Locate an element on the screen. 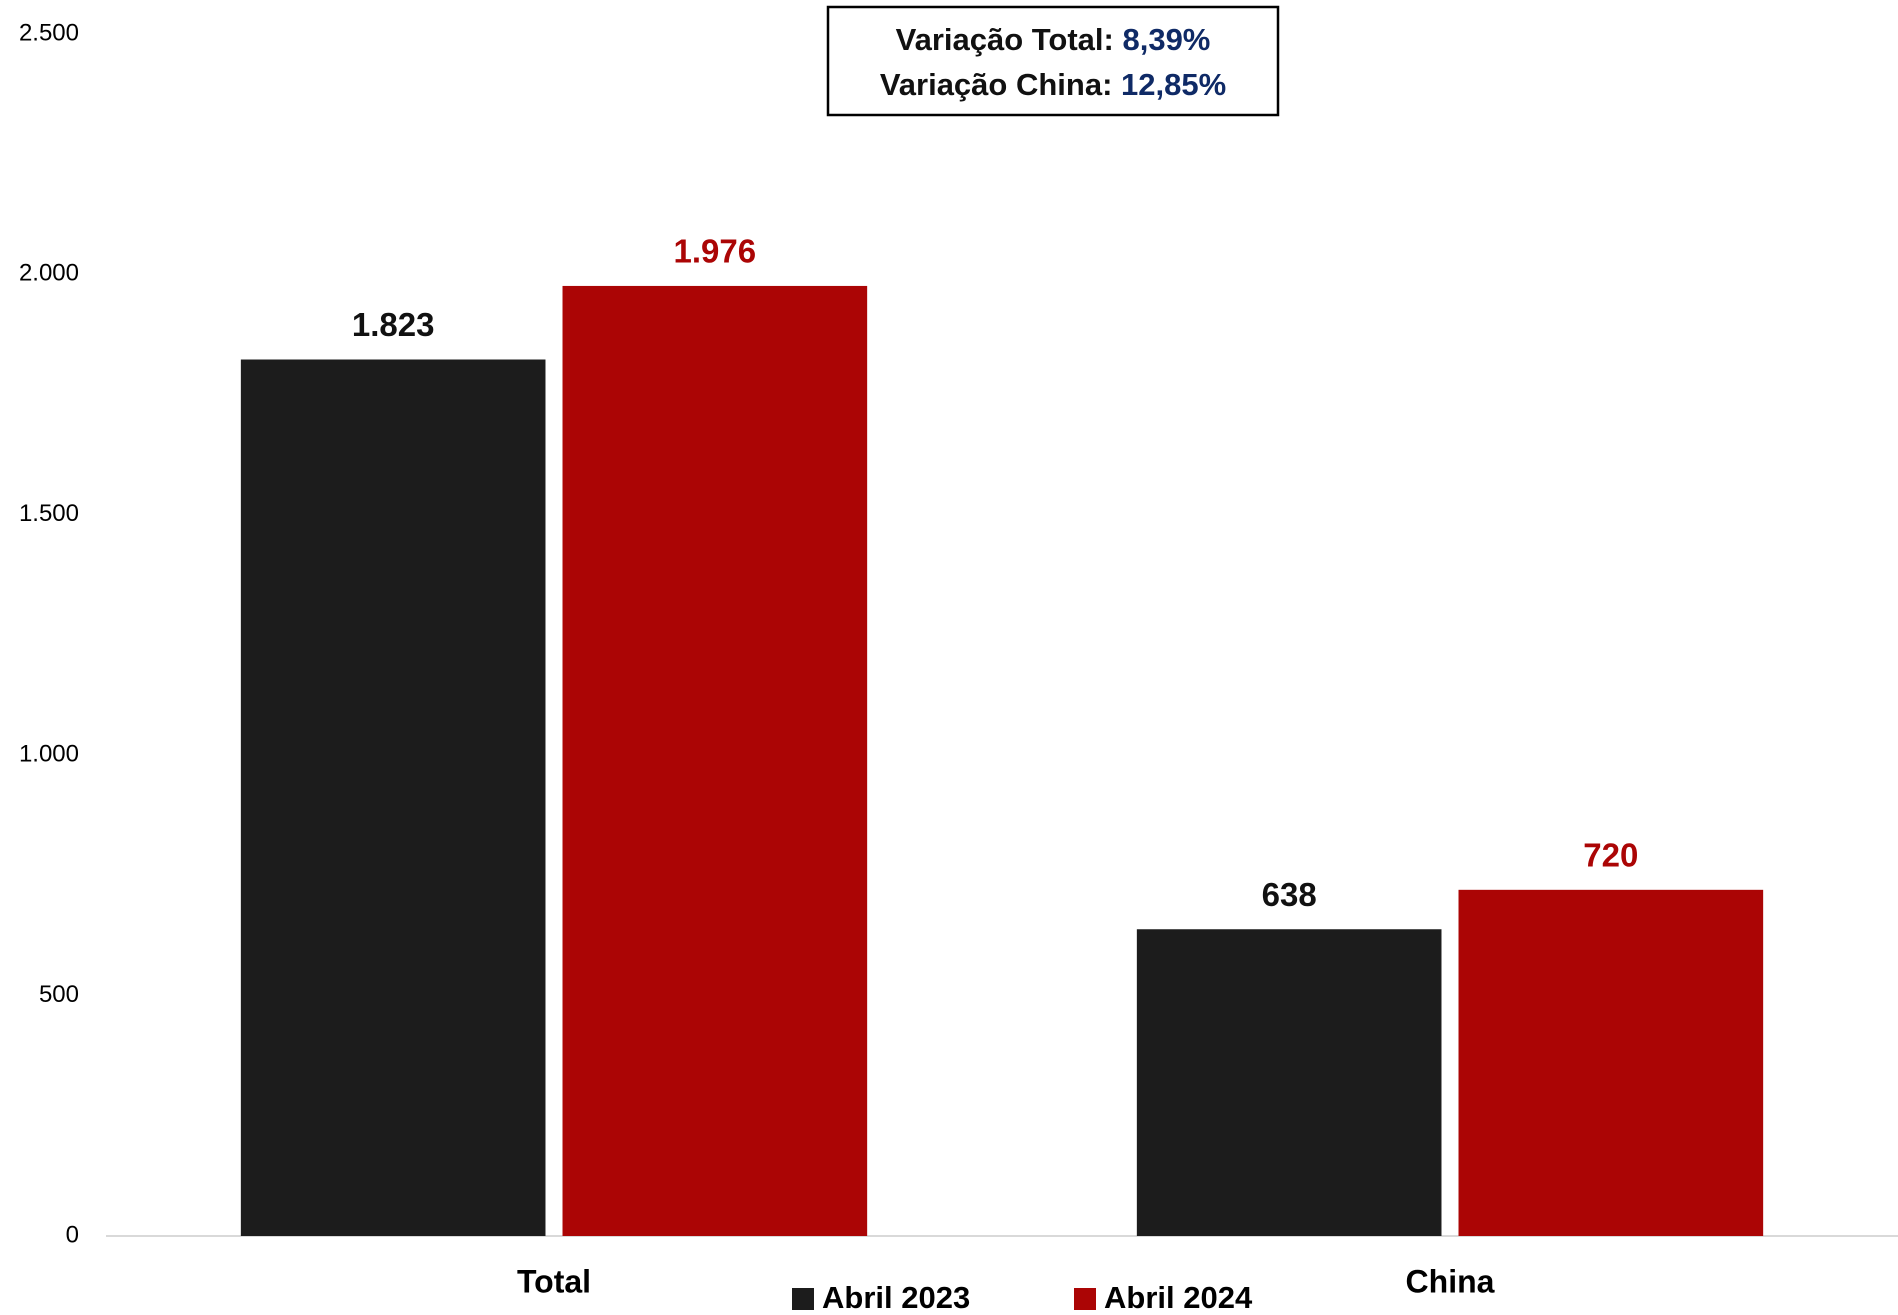 This screenshot has height=1315, width=1898. legend-label: Abril 2024 is located at coordinates (1178, 1297).